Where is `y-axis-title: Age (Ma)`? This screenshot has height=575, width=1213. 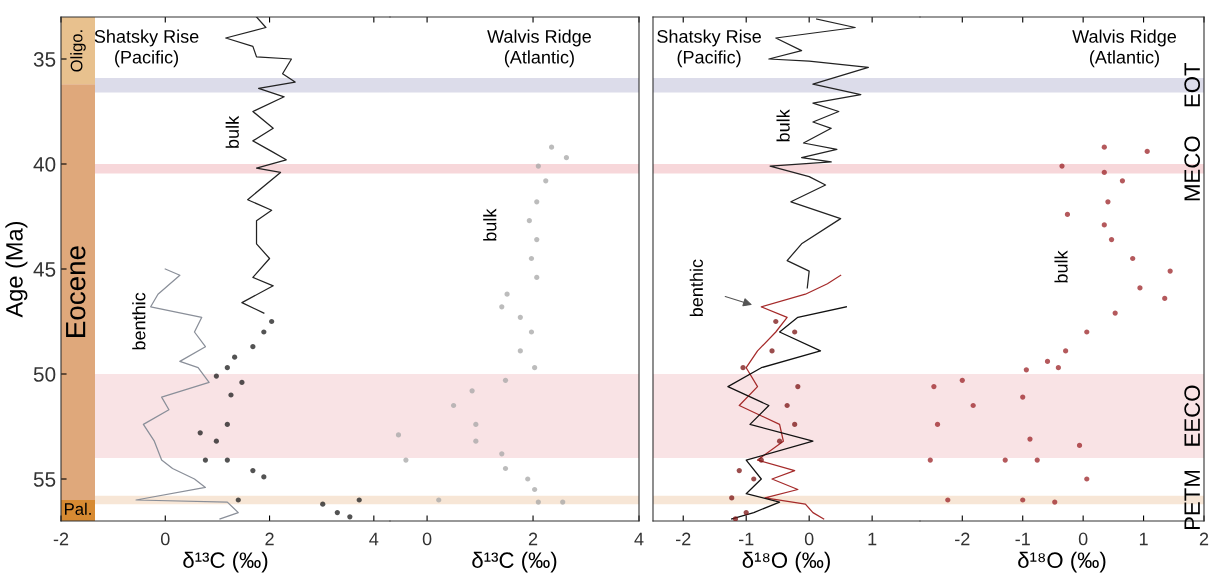
y-axis-title: Age (Ma) is located at coordinates (16, 269).